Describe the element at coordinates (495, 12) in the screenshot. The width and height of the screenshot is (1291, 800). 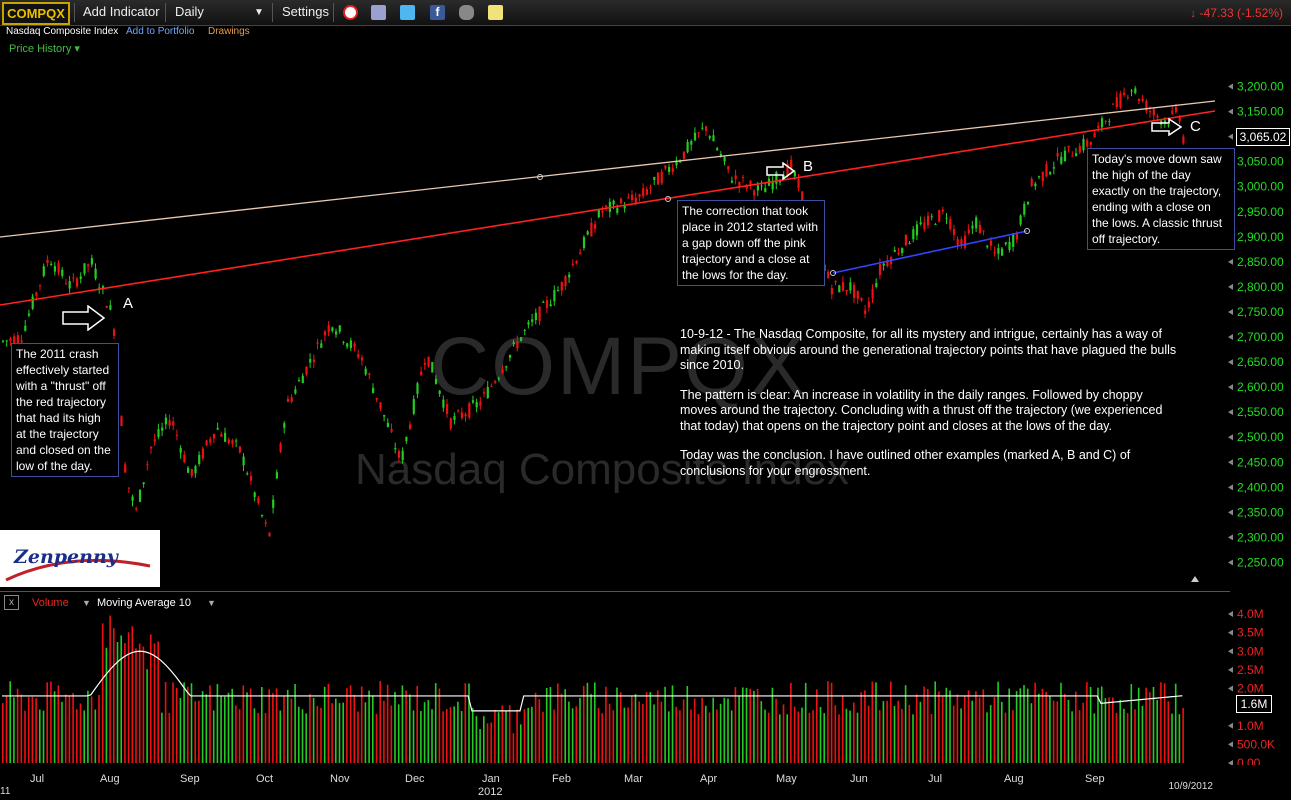
I see `note-icon` at that location.